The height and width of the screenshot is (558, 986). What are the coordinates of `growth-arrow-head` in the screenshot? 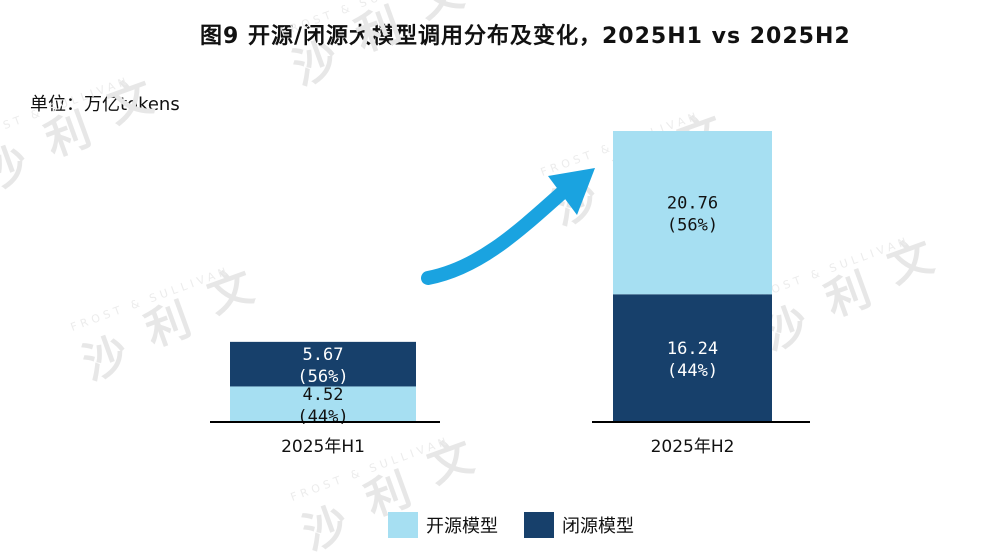 It's located at (571, 191).